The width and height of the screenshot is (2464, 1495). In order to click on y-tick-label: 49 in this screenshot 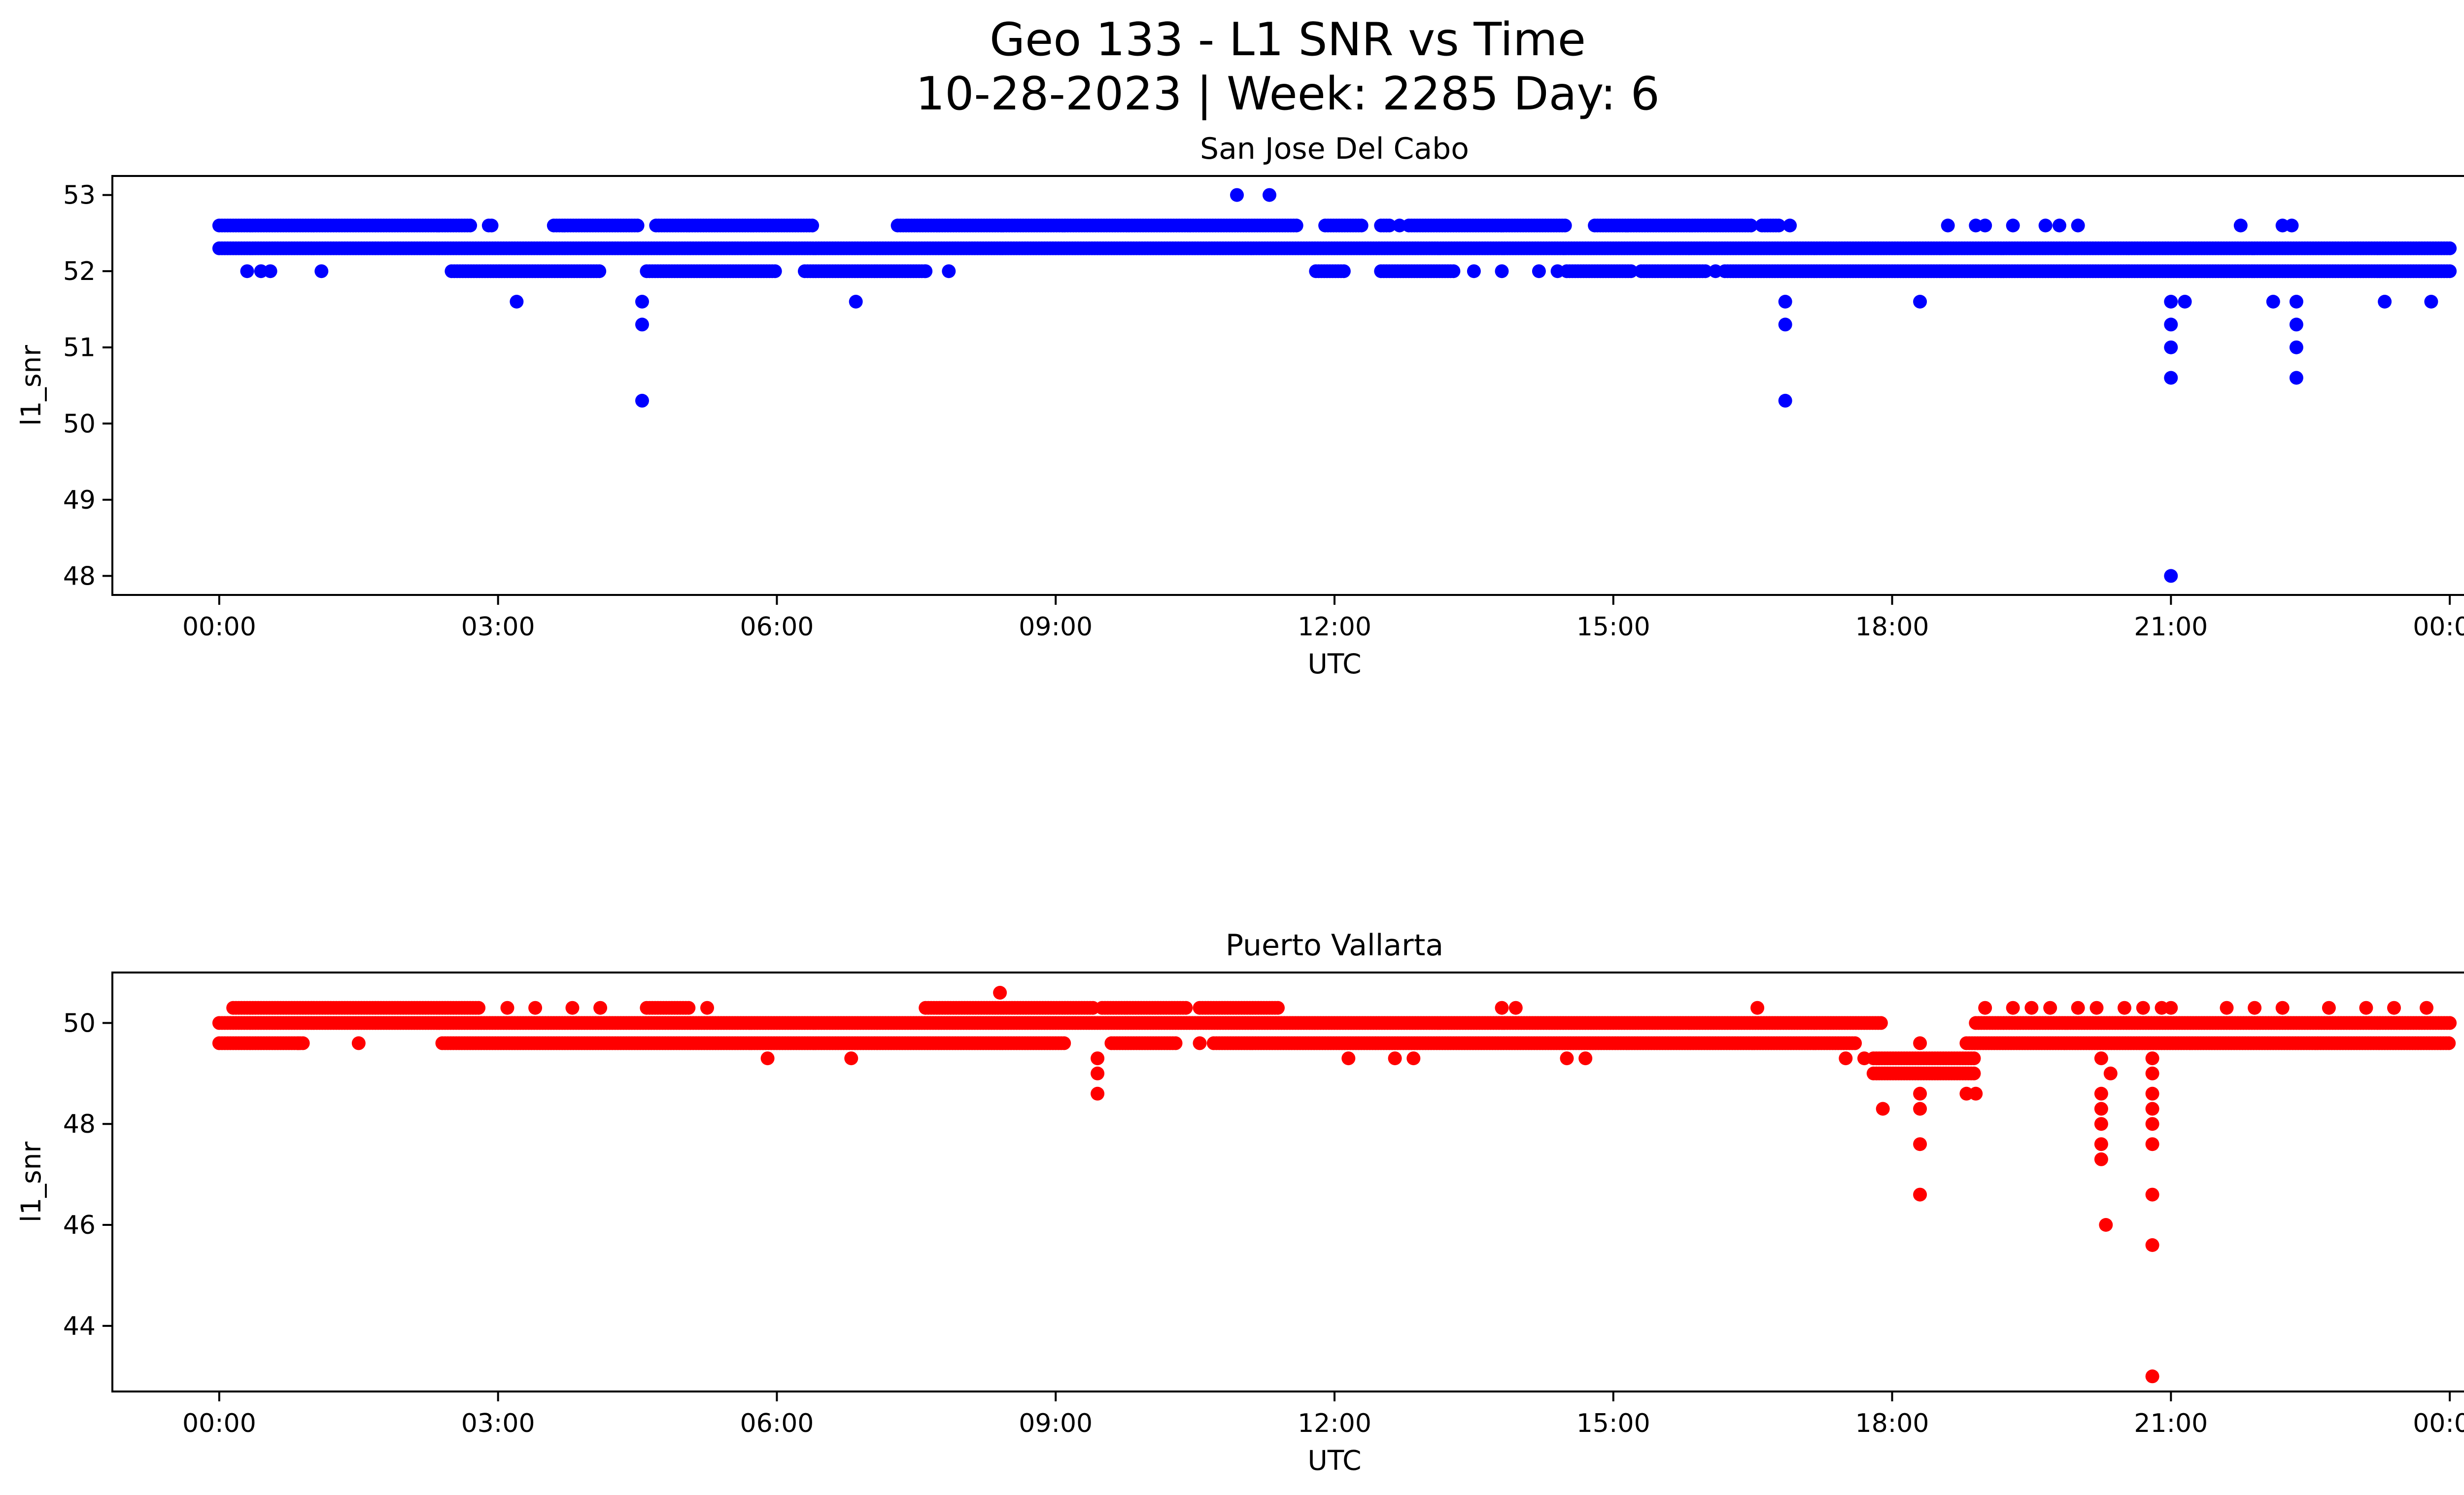, I will do `click(79, 500)`.